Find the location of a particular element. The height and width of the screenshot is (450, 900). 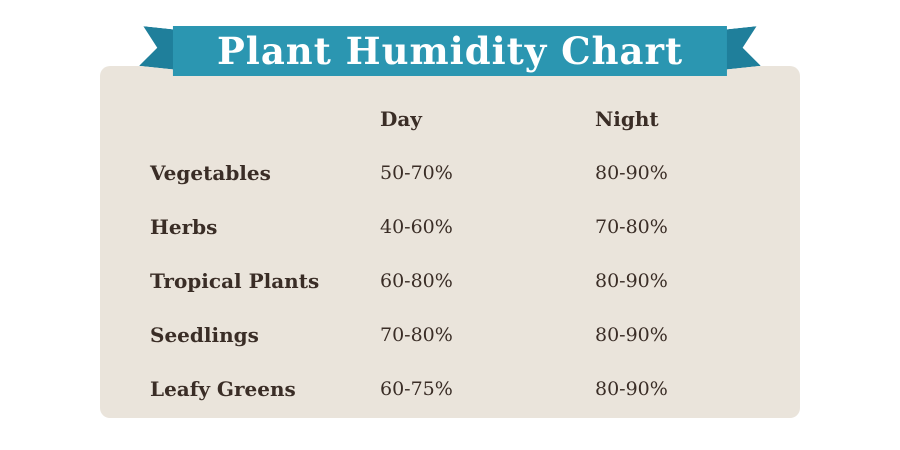

table-row-leafy-greens: Leafy Greens 60-75% 80-90% is located at coordinates (450, 389).